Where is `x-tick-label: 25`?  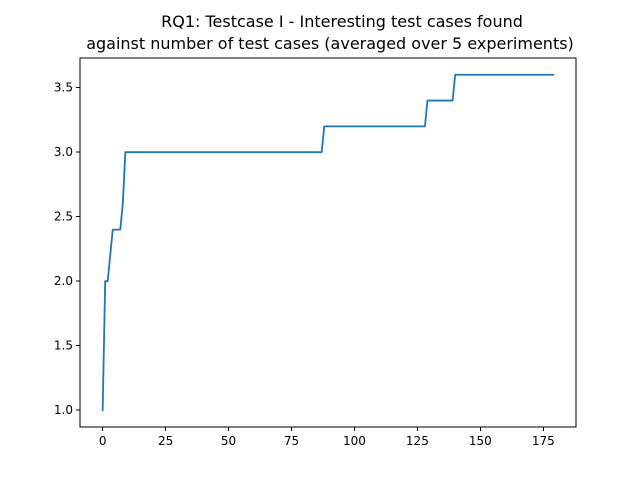 x-tick-label: 25 is located at coordinates (165, 441).